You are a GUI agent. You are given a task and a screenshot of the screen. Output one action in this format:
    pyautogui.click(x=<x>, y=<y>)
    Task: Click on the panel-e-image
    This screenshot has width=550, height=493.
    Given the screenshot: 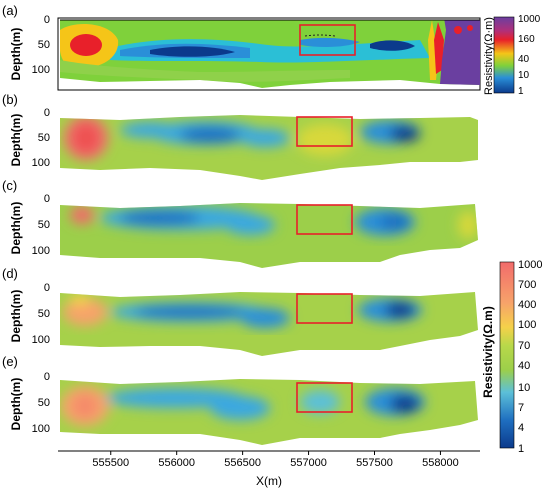 What is the action you would take?
    pyautogui.click(x=269, y=412)
    